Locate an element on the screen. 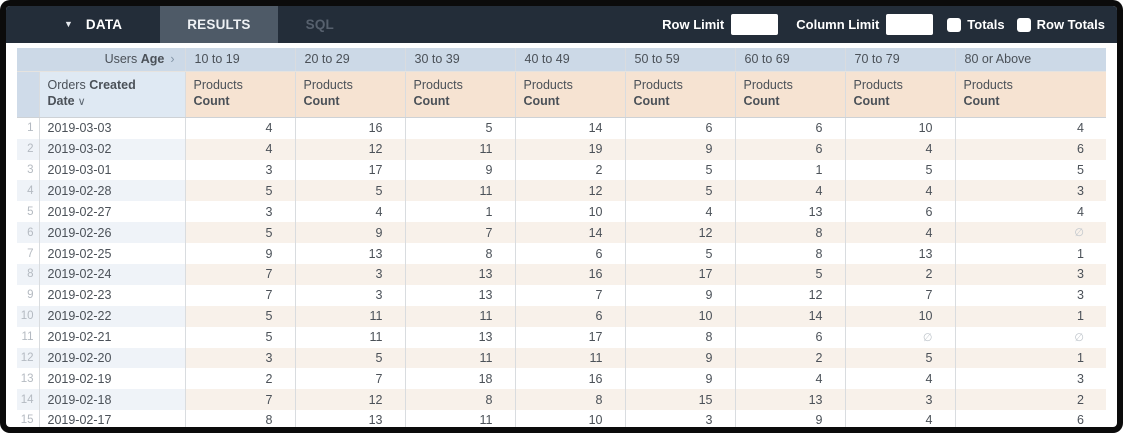  pivot-dimension-header: Users Age › is located at coordinates (101, 60).